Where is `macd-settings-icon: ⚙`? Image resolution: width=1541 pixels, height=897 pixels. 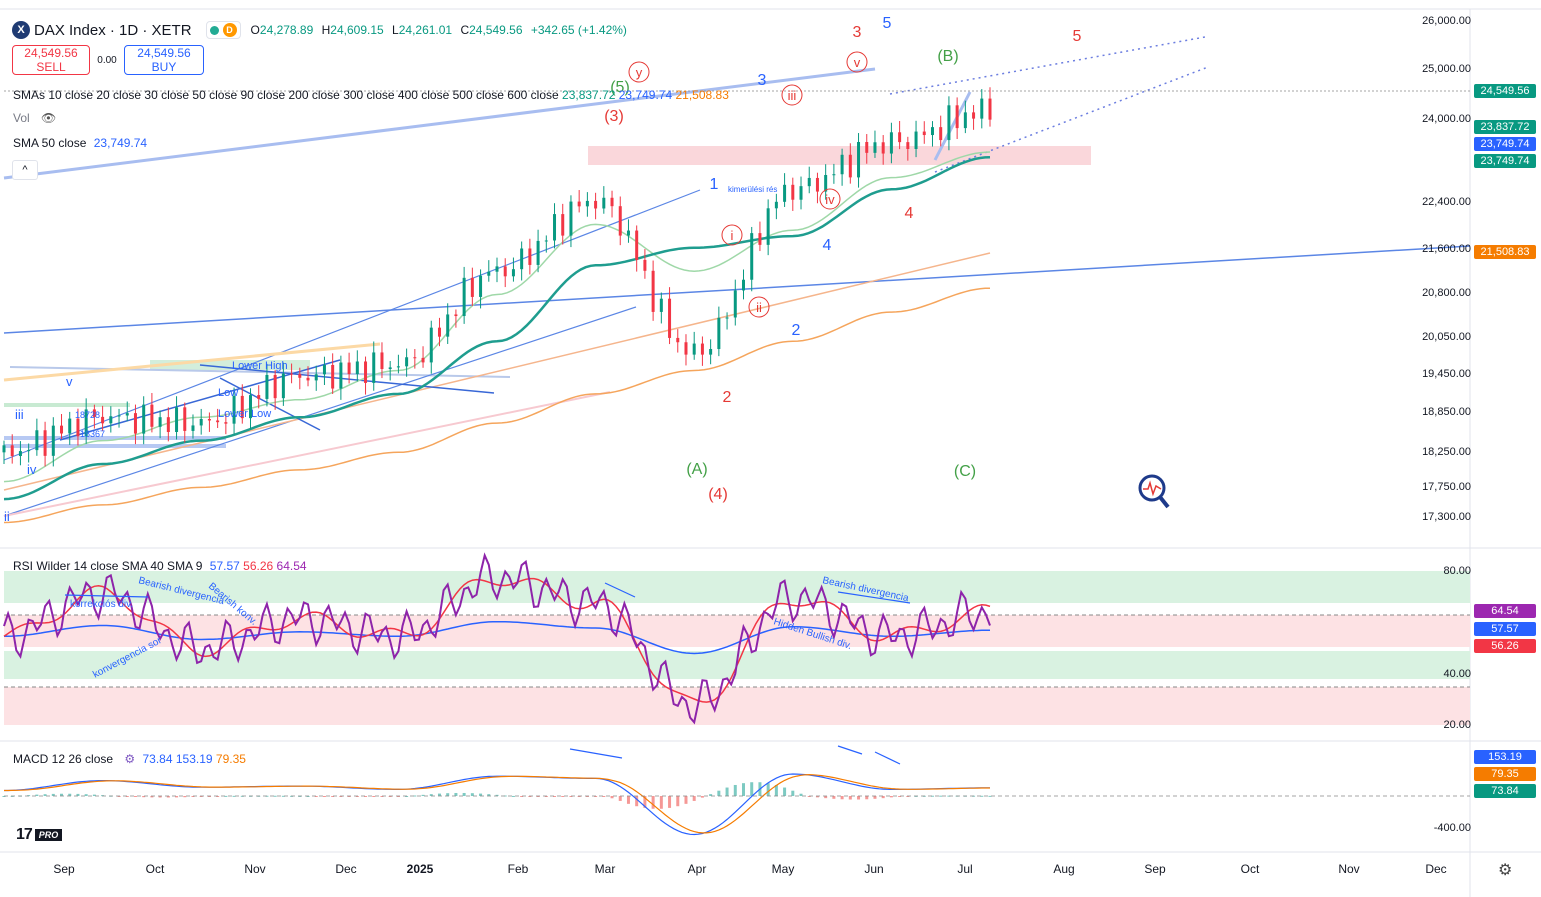
macd-settings-icon: ⚙ is located at coordinates (130, 759).